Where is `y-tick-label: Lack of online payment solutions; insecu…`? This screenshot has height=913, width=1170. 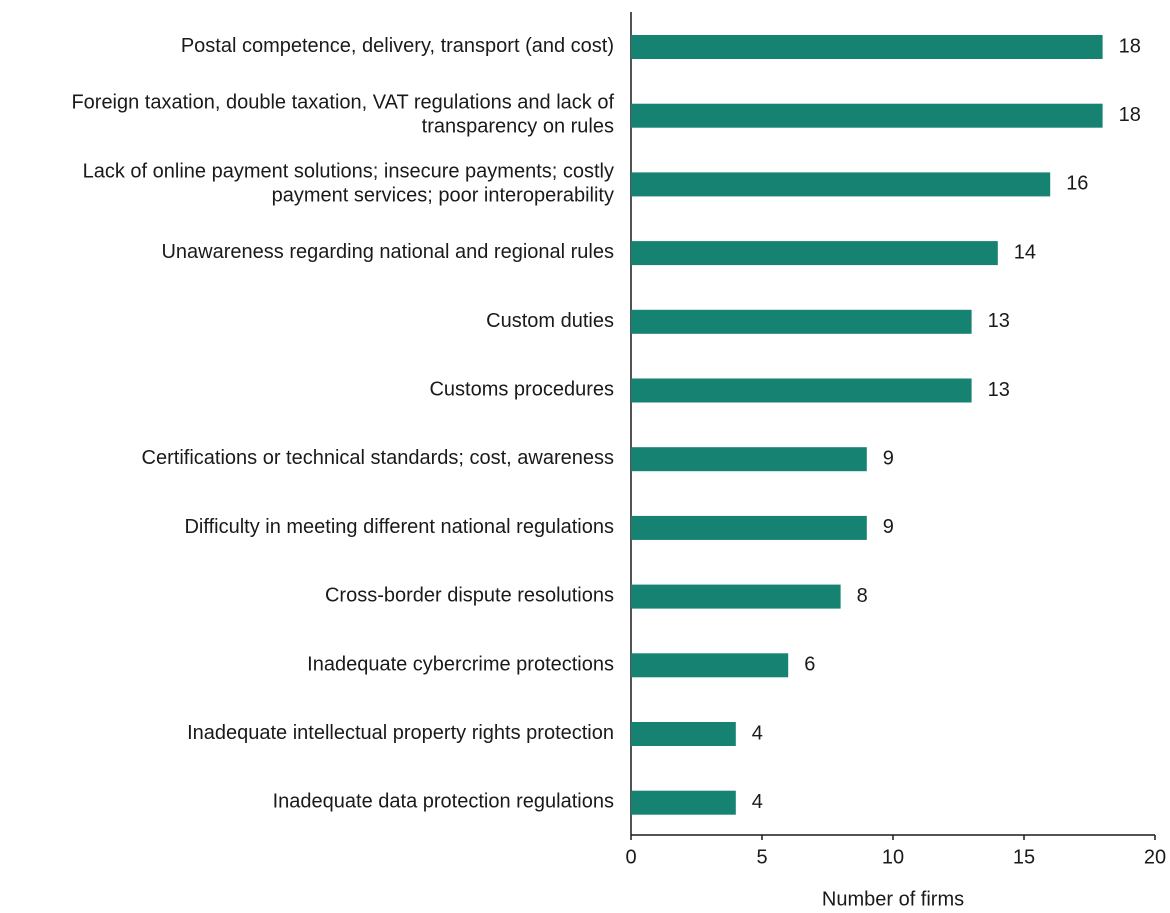
y-tick-label: Lack of online payment solutions; insecu… is located at coordinates (348, 184).